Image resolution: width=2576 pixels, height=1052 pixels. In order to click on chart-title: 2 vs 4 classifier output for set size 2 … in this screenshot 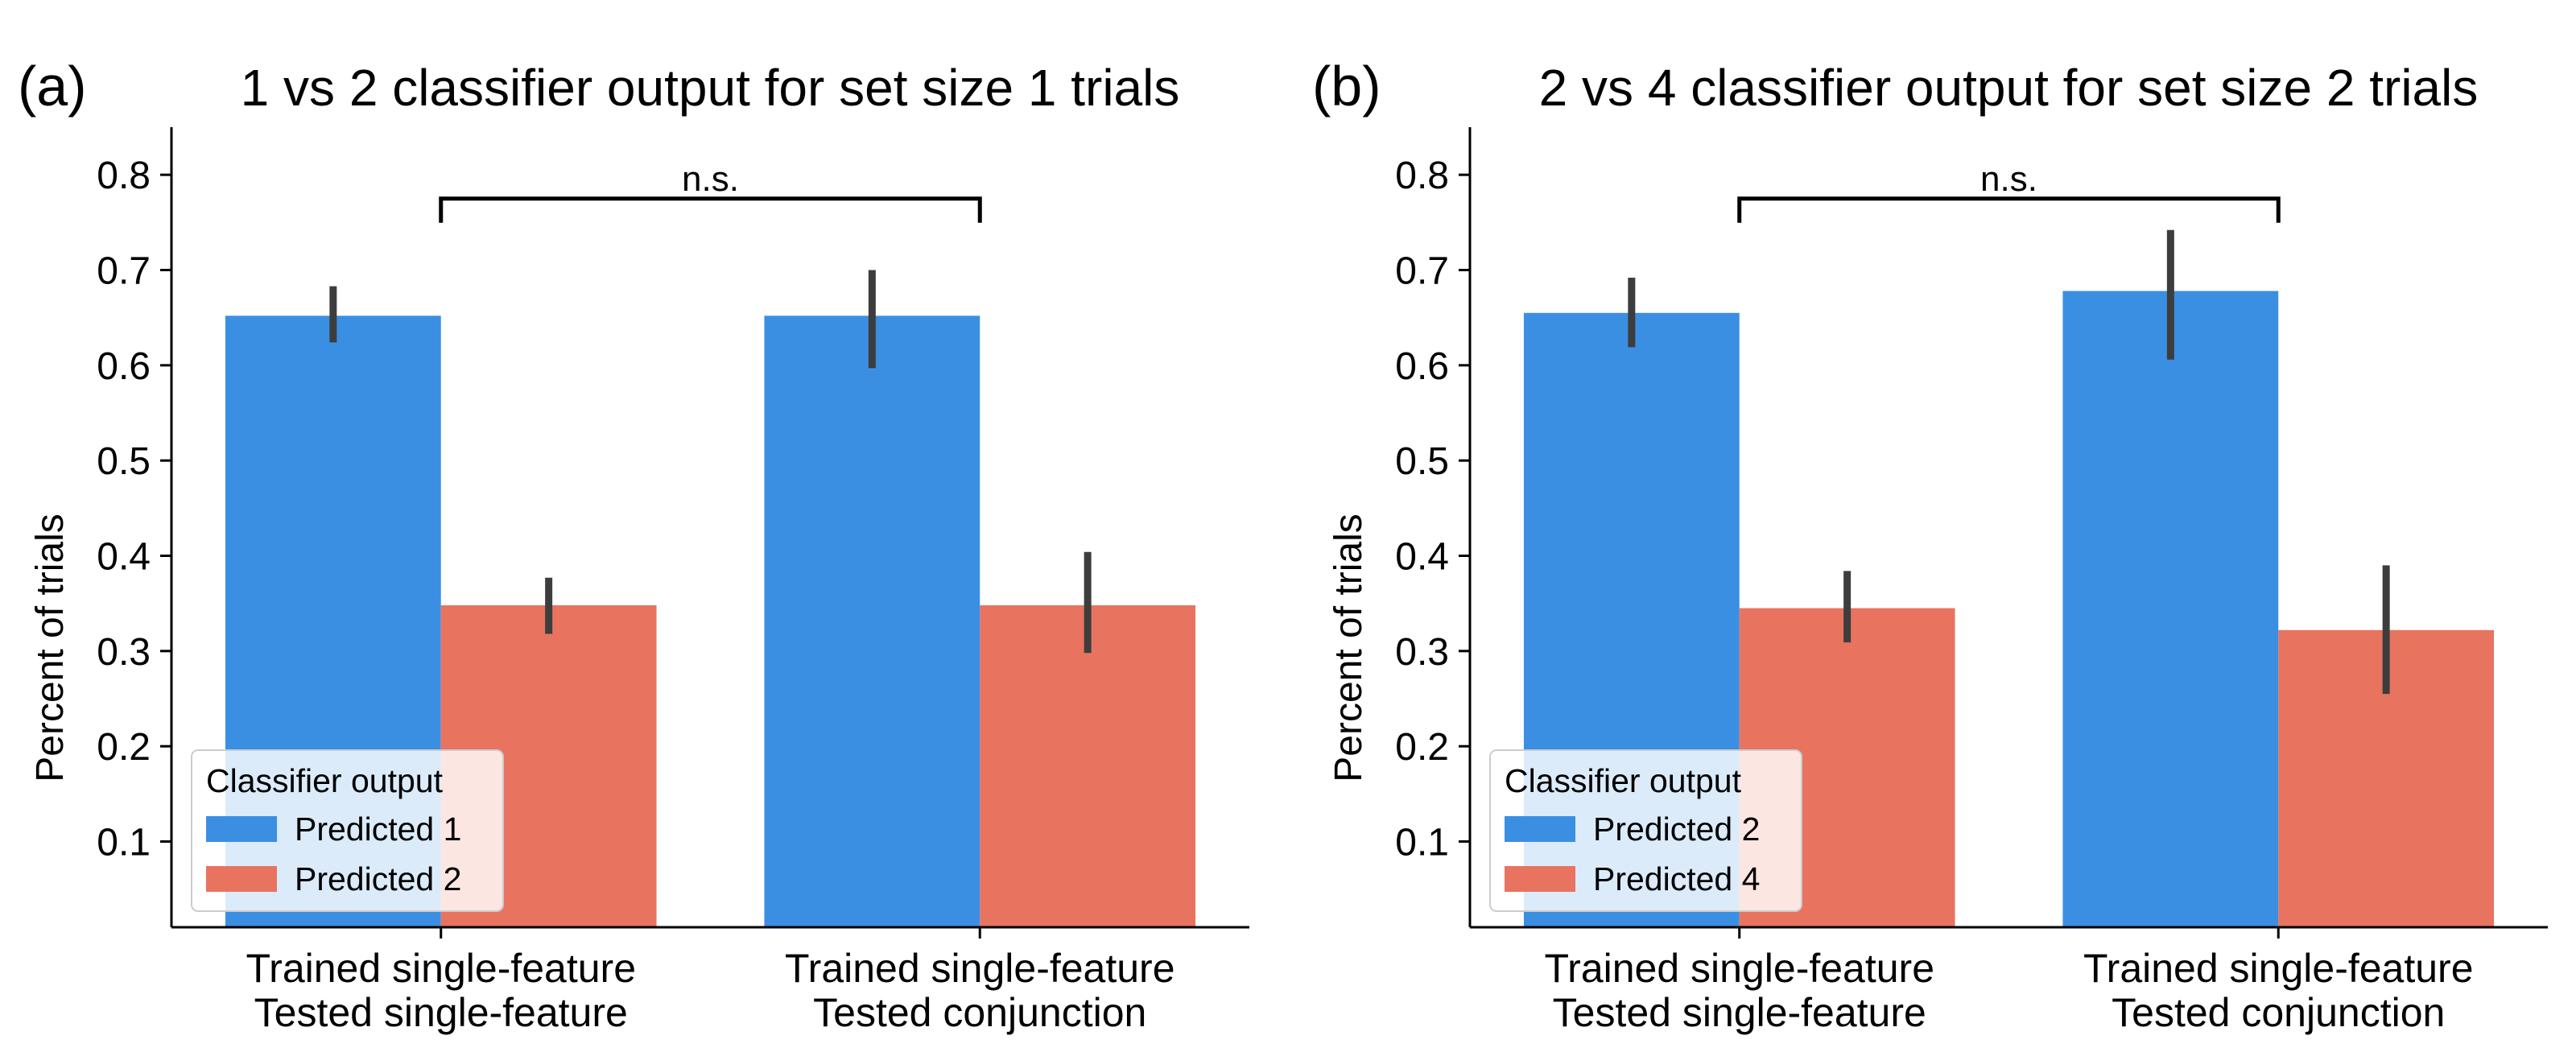, I will do `click(2009, 88)`.